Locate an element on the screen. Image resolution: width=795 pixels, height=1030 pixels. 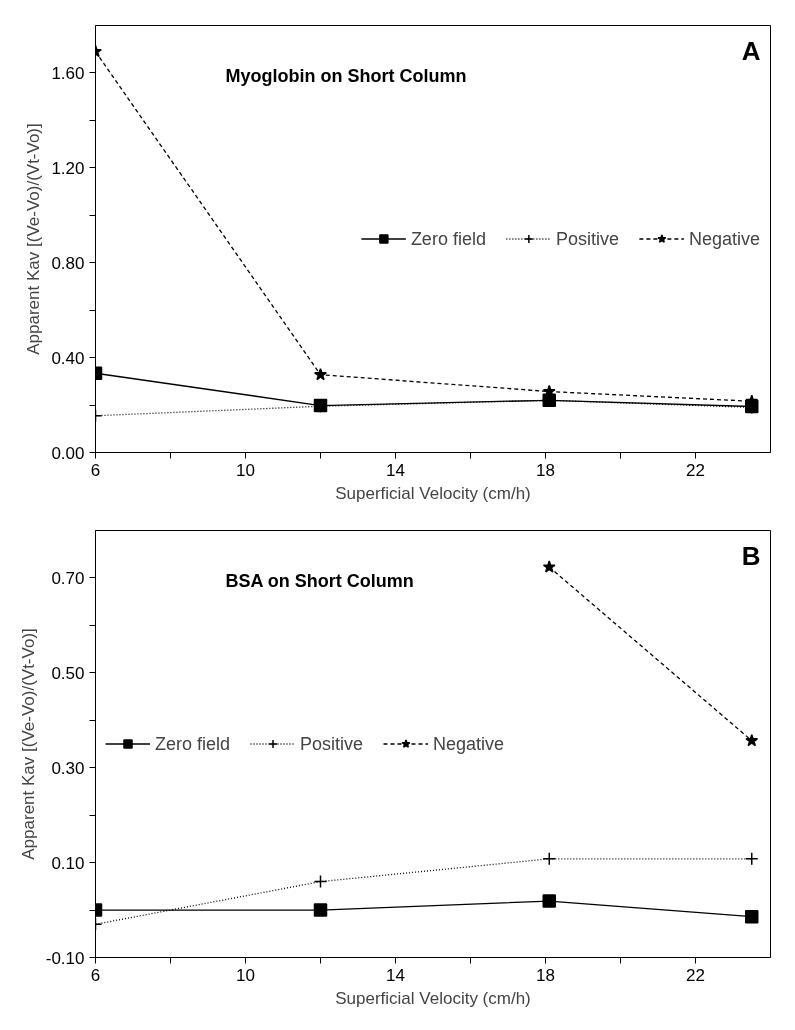
y-tick-label: 0.00 is located at coordinates (68, 453).